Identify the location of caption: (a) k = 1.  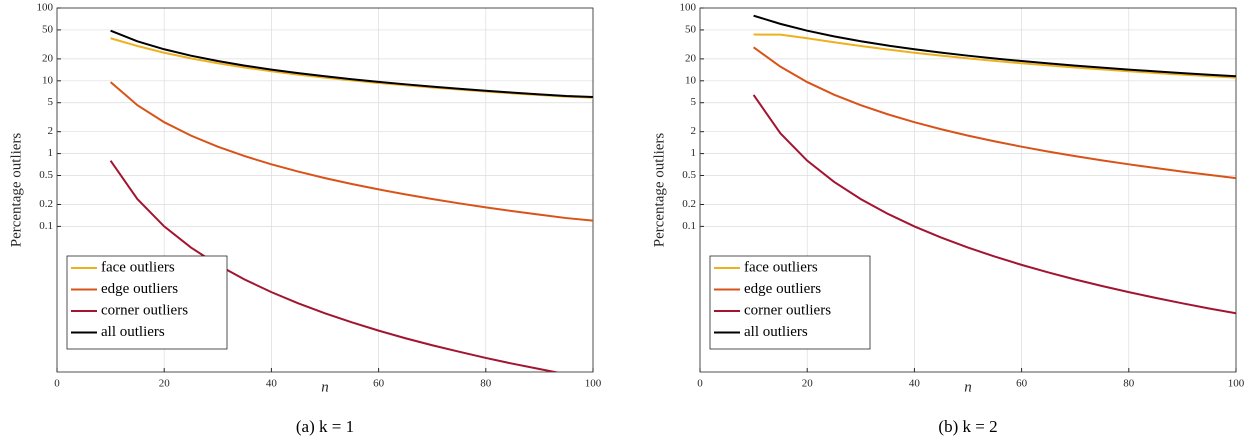
(325, 426).